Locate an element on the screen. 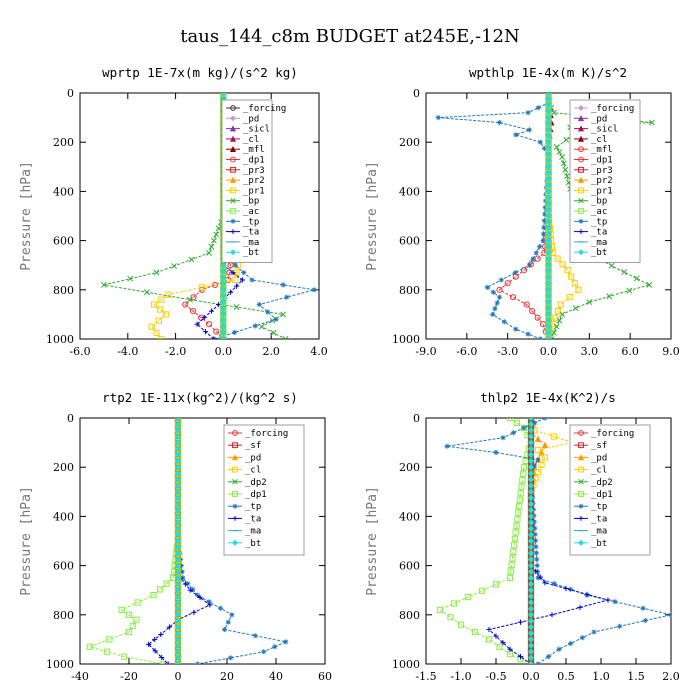  plot-area is located at coordinates (545, 216).